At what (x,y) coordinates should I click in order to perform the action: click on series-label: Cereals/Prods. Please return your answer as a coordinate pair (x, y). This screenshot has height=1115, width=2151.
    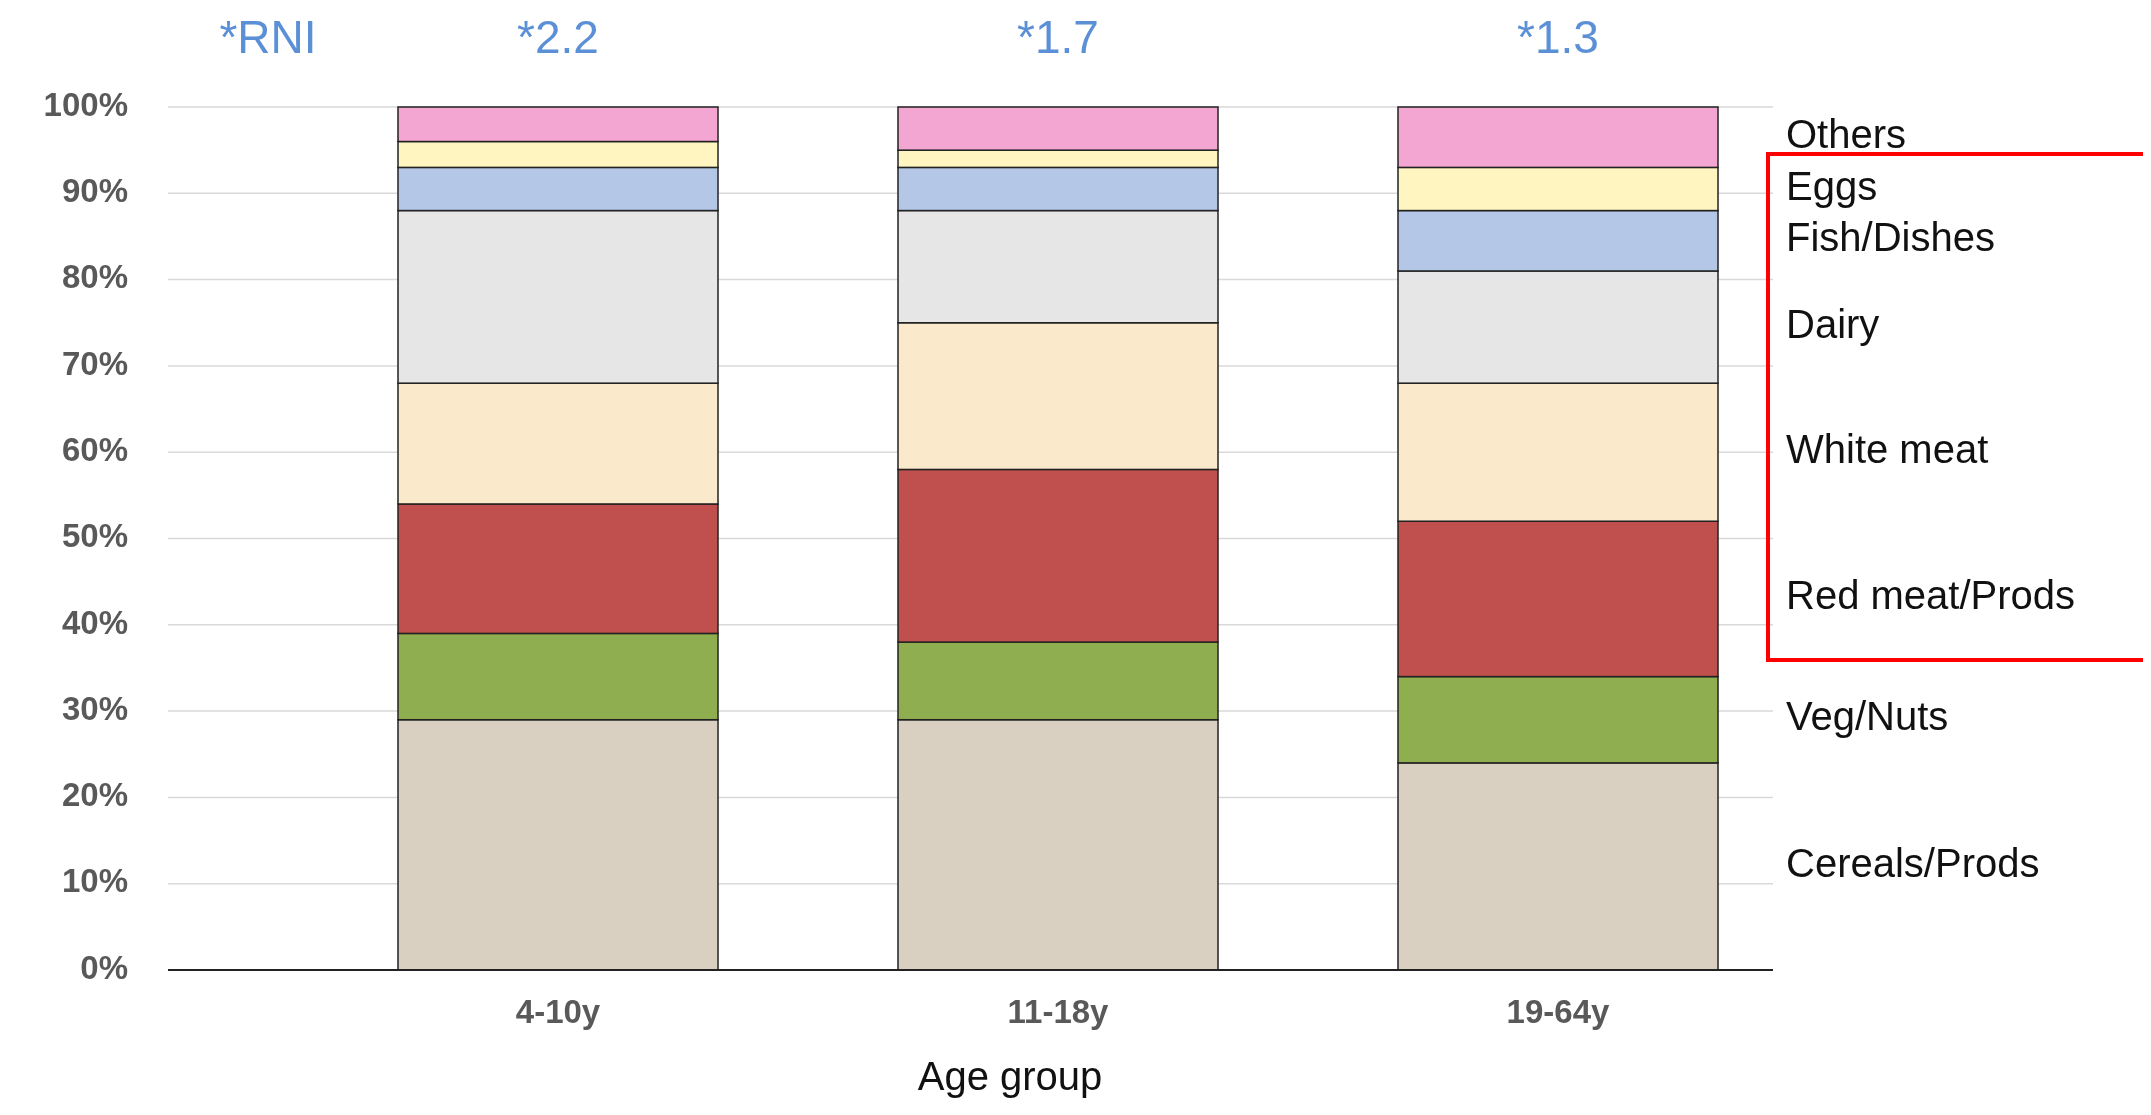
    Looking at the image, I should click on (1913, 863).